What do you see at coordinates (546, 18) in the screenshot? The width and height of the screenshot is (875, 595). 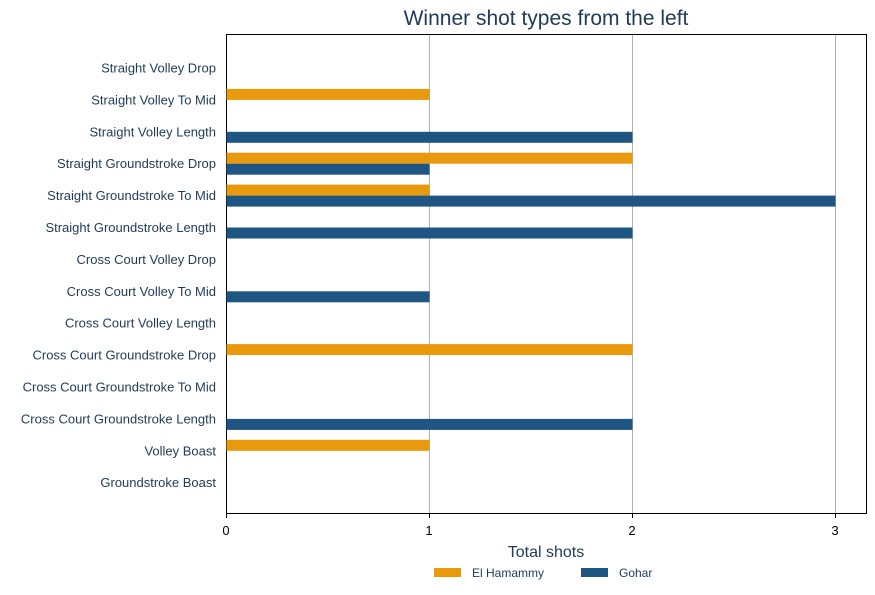 I see `chart-title: Winner shot types from the left` at bounding box center [546, 18].